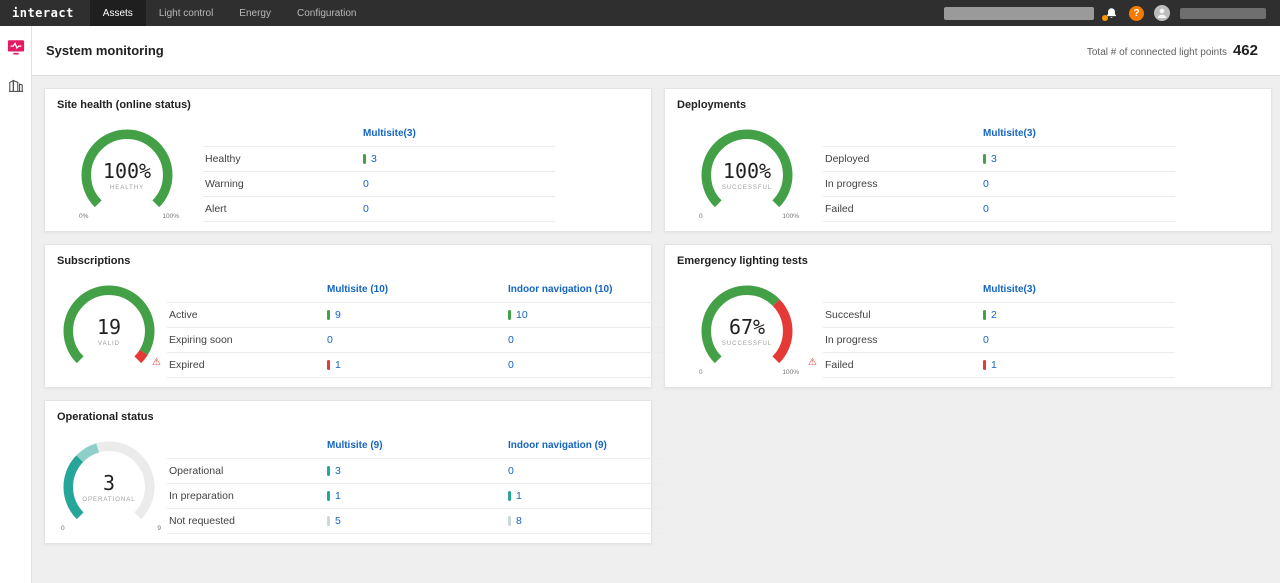  What do you see at coordinates (355, 445) in the screenshot?
I see `column-header: Multisite (9)` at bounding box center [355, 445].